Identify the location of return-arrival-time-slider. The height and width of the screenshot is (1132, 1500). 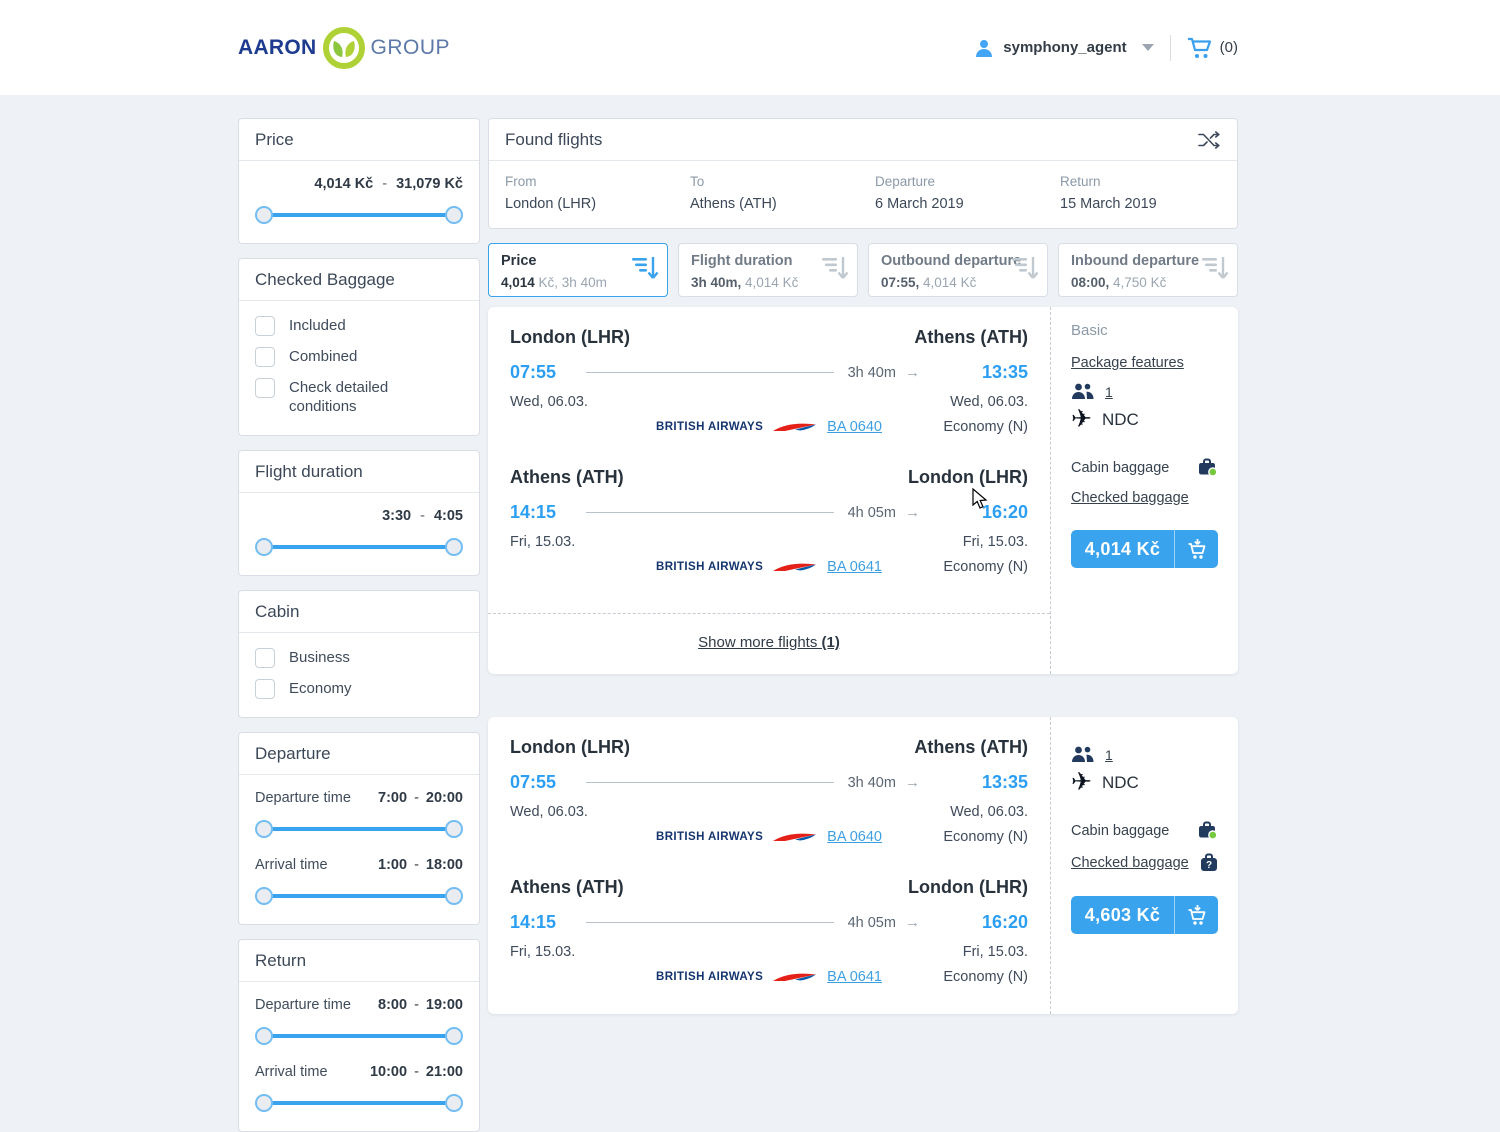
(359, 1103).